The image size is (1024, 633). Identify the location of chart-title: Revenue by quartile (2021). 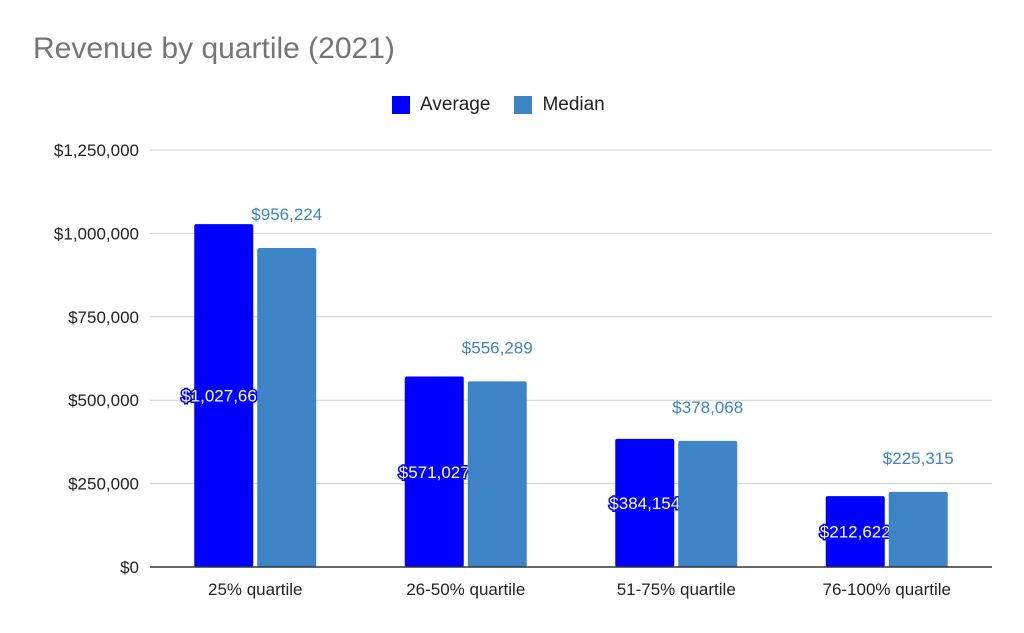
(214, 48).